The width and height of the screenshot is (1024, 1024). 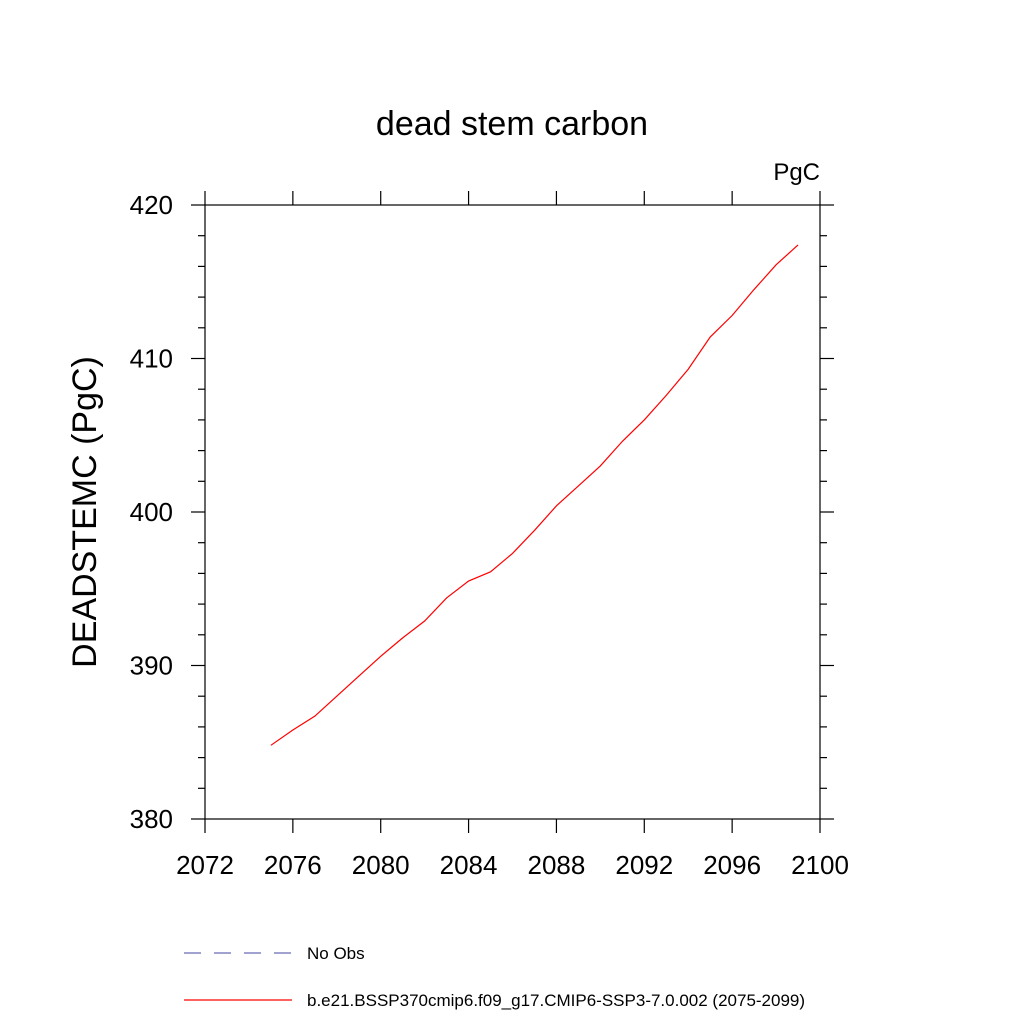 What do you see at coordinates (151, 205) in the screenshot?
I see `y-tick-label: 420` at bounding box center [151, 205].